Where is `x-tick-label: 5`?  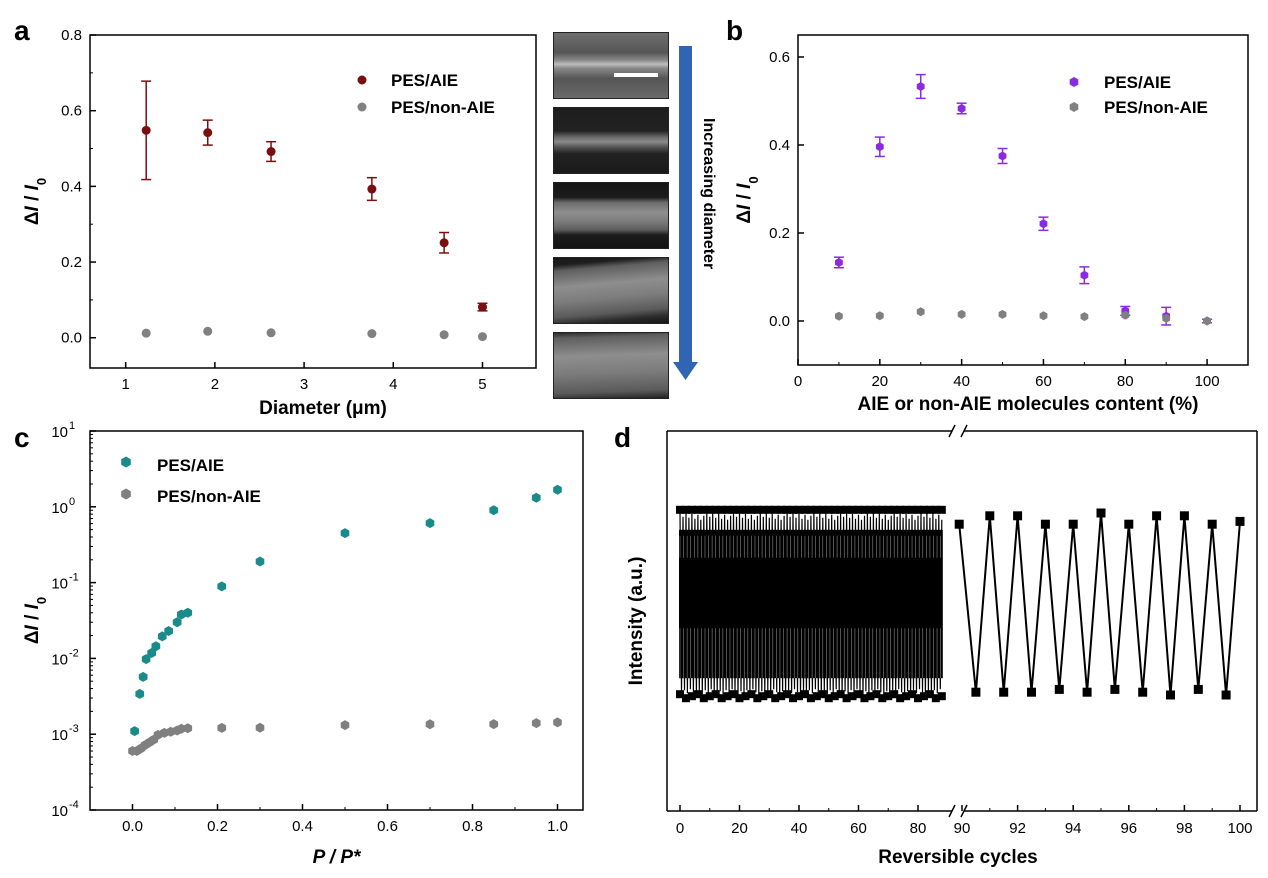
x-tick-label: 5 is located at coordinates (482, 384).